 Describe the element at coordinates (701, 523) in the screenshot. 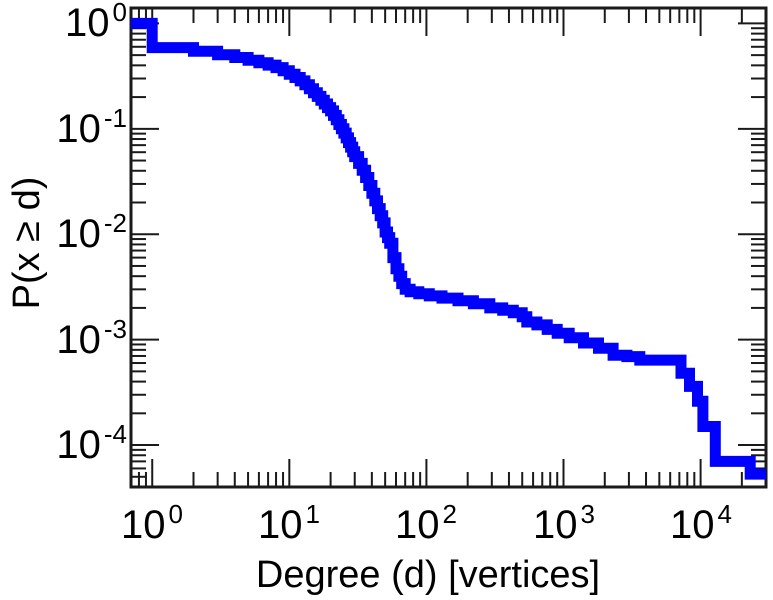

I see `x-tick-label: 10 4` at that location.